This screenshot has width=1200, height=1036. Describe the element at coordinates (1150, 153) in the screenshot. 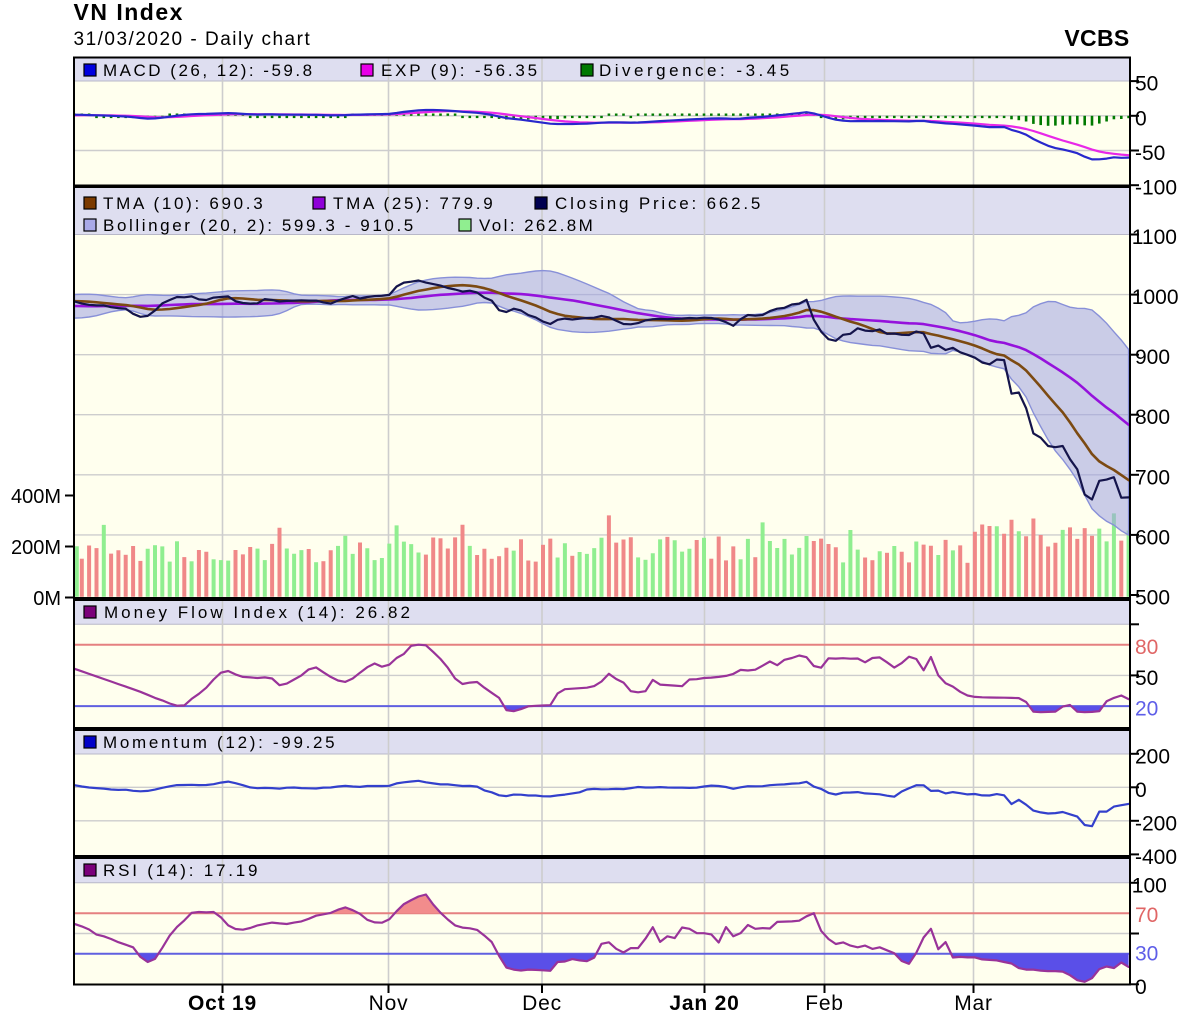

I see `svg-text: -50` at that location.